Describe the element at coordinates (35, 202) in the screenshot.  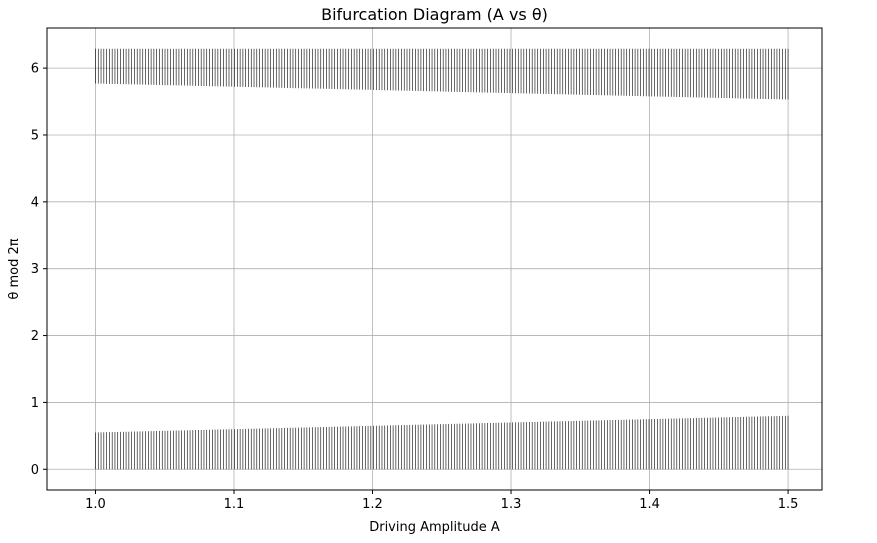
I see `y-tick-label: 4` at that location.